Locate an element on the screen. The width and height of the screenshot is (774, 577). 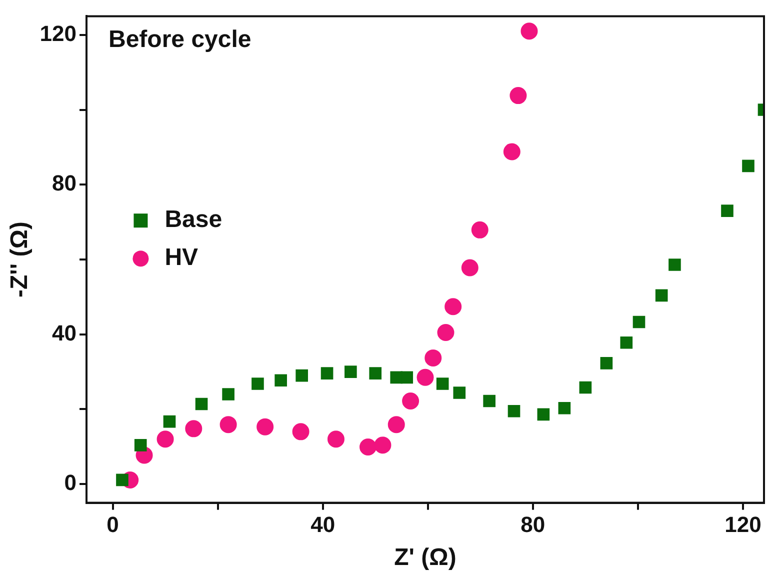
x-tick-label: 40 is located at coordinates (323, 525).